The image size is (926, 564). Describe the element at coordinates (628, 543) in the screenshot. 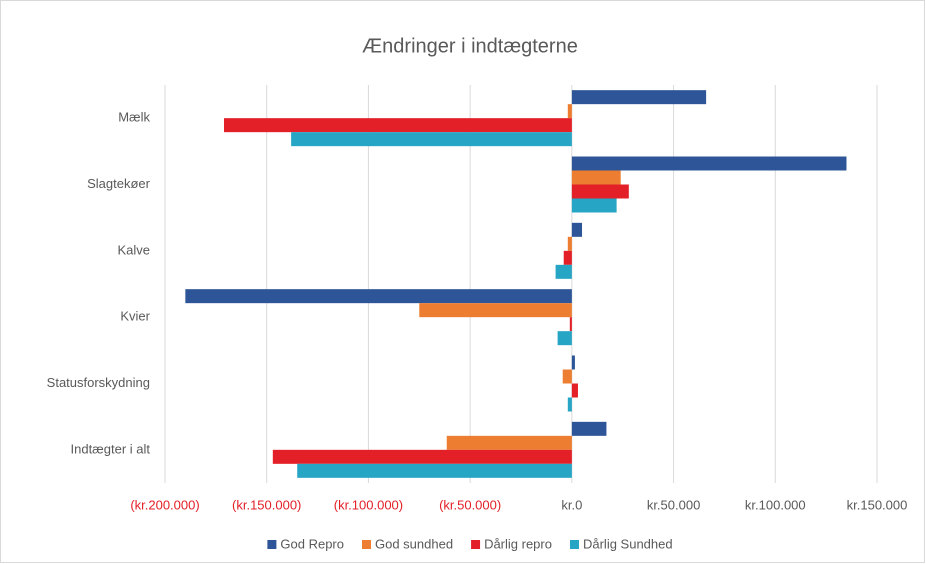

I see `legend-label: Dårlig Sundhed` at that location.